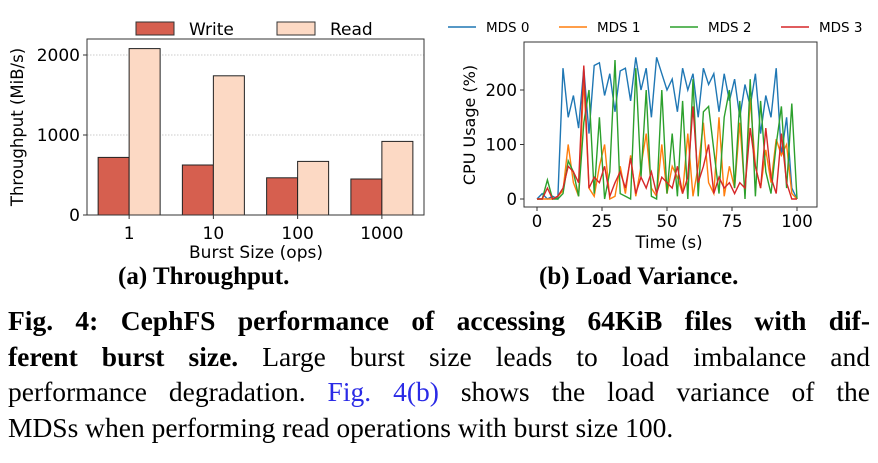 Image resolution: width=878 pixels, height=463 pixels. What do you see at coordinates (730, 28) in the screenshot?
I see `legend-label-mds-2: MDS 2` at bounding box center [730, 28].